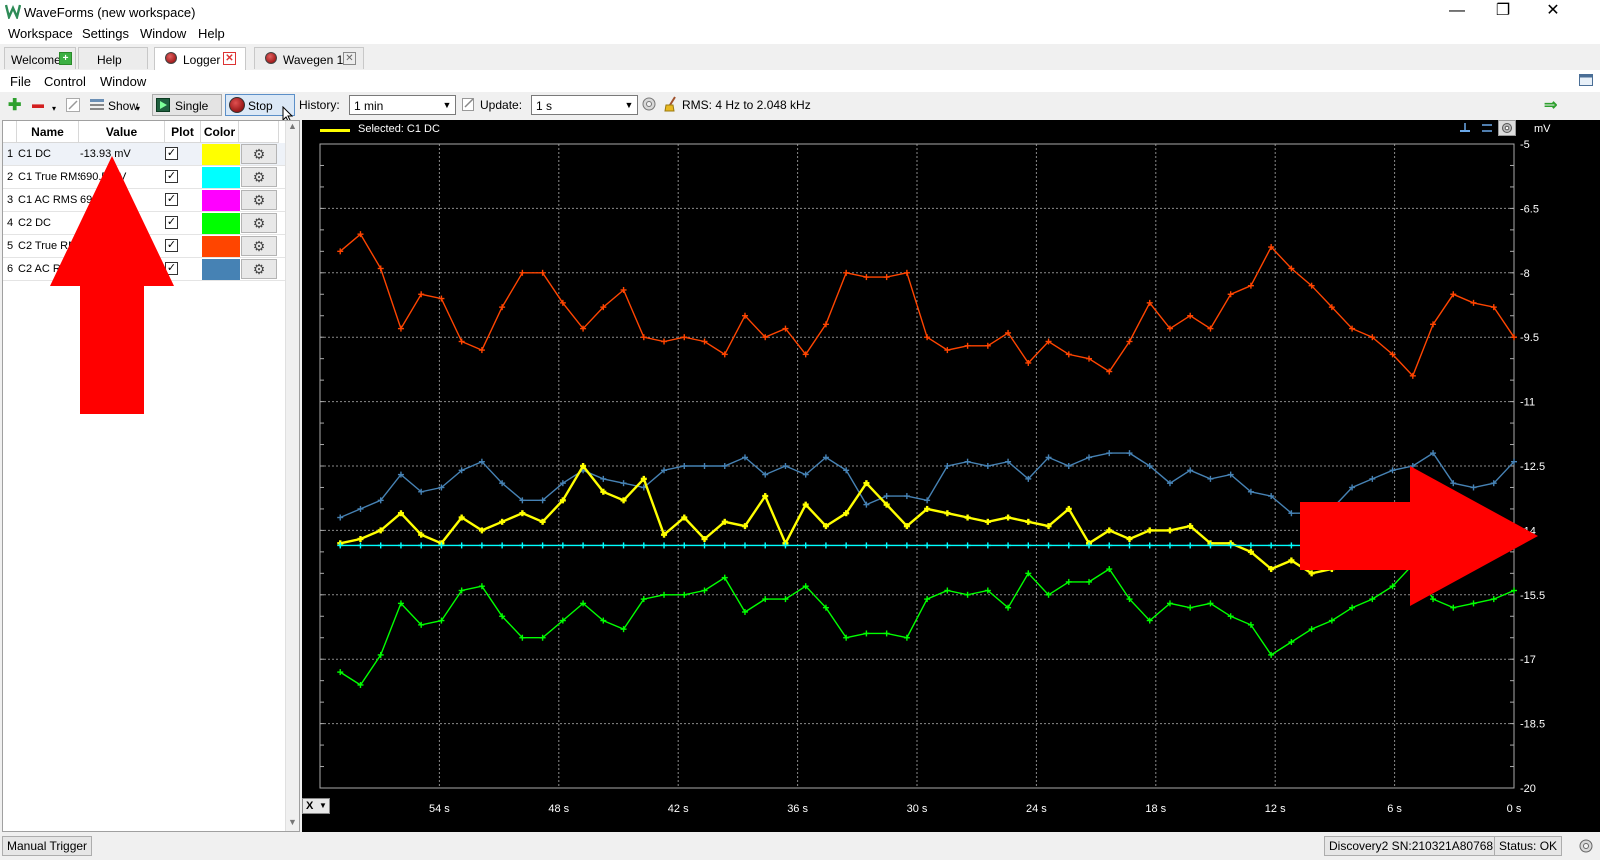  I want to click on add-tab-icon: +, so click(65, 58).